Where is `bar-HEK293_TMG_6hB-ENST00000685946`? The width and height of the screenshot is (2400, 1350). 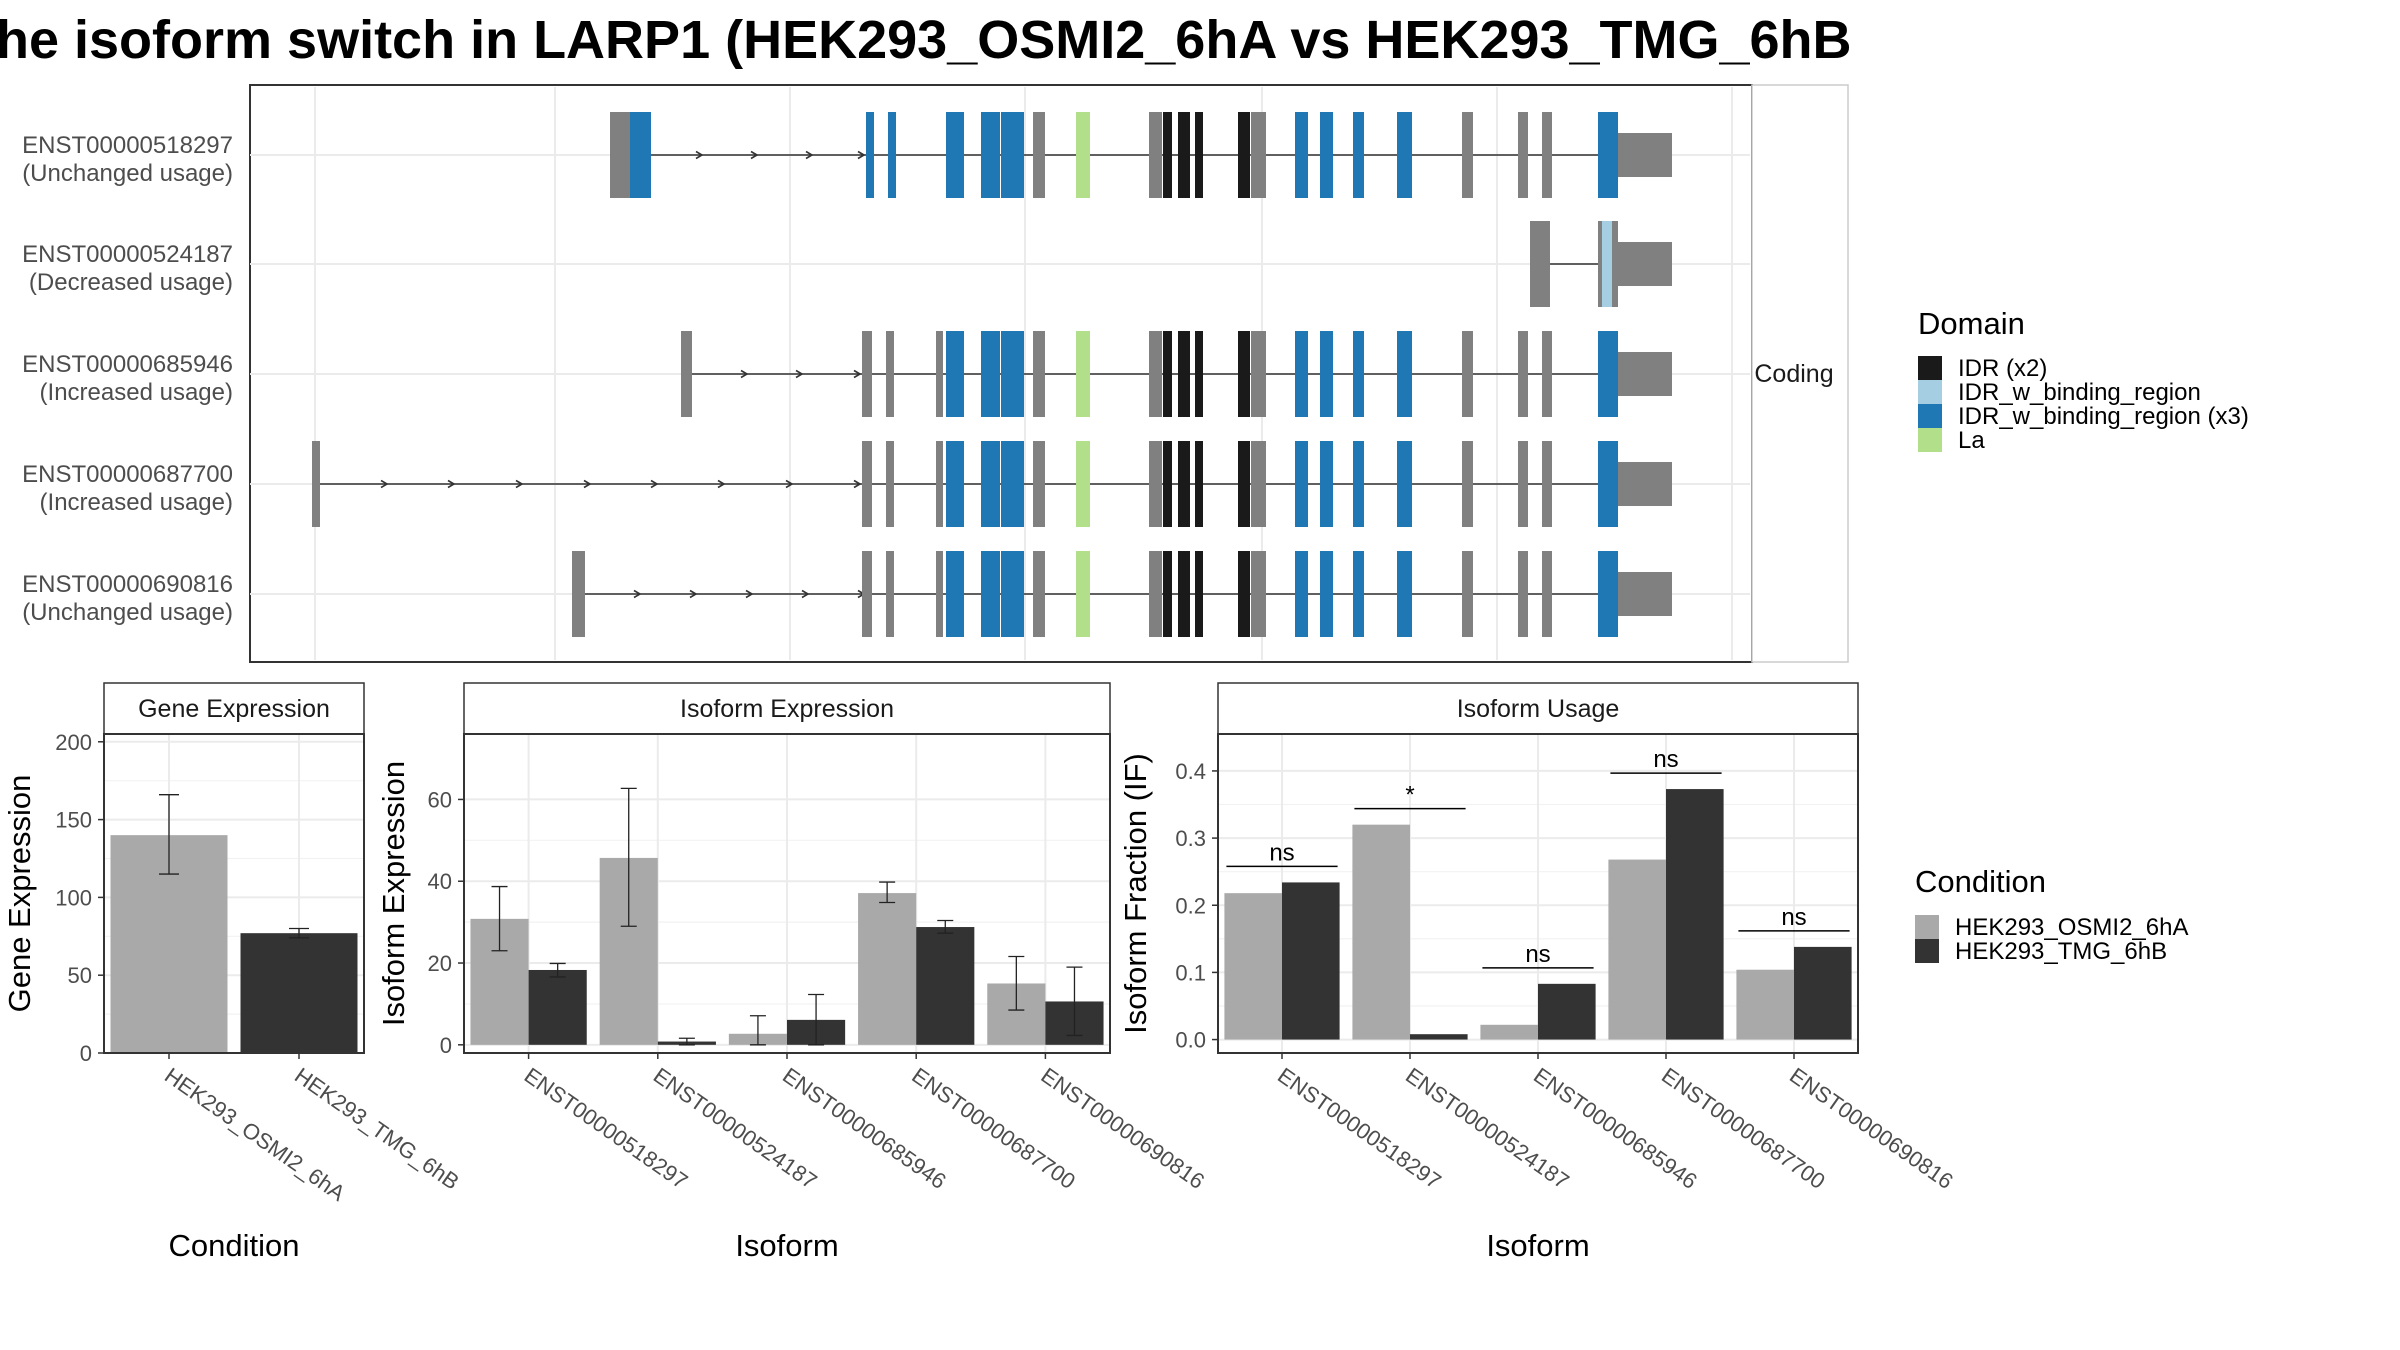
bar-HEK293_TMG_6hB-ENST00000685946 is located at coordinates (1567, 1011).